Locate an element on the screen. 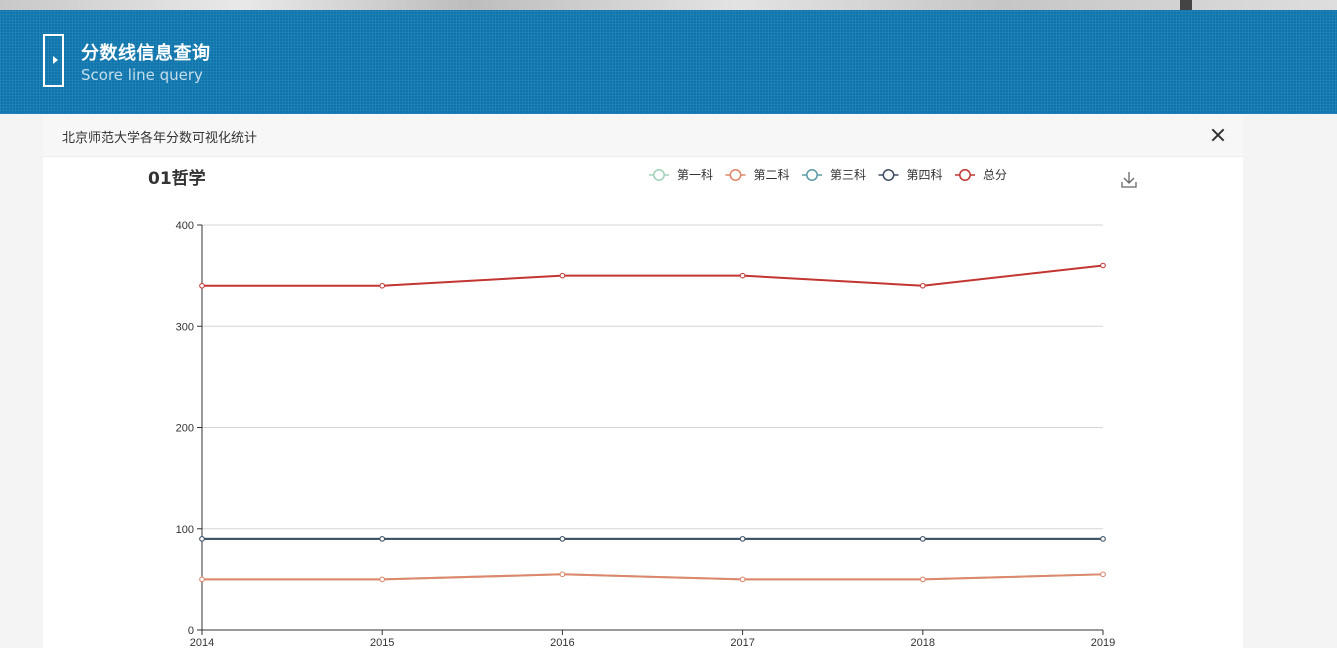 The image size is (1337, 648). chart-title: 01哲学 is located at coordinates (177, 178).